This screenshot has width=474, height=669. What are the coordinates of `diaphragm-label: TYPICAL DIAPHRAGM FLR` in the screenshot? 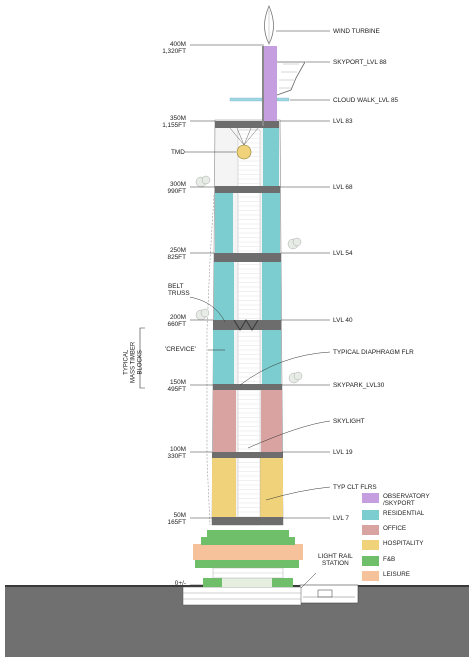 It's located at (373, 352).